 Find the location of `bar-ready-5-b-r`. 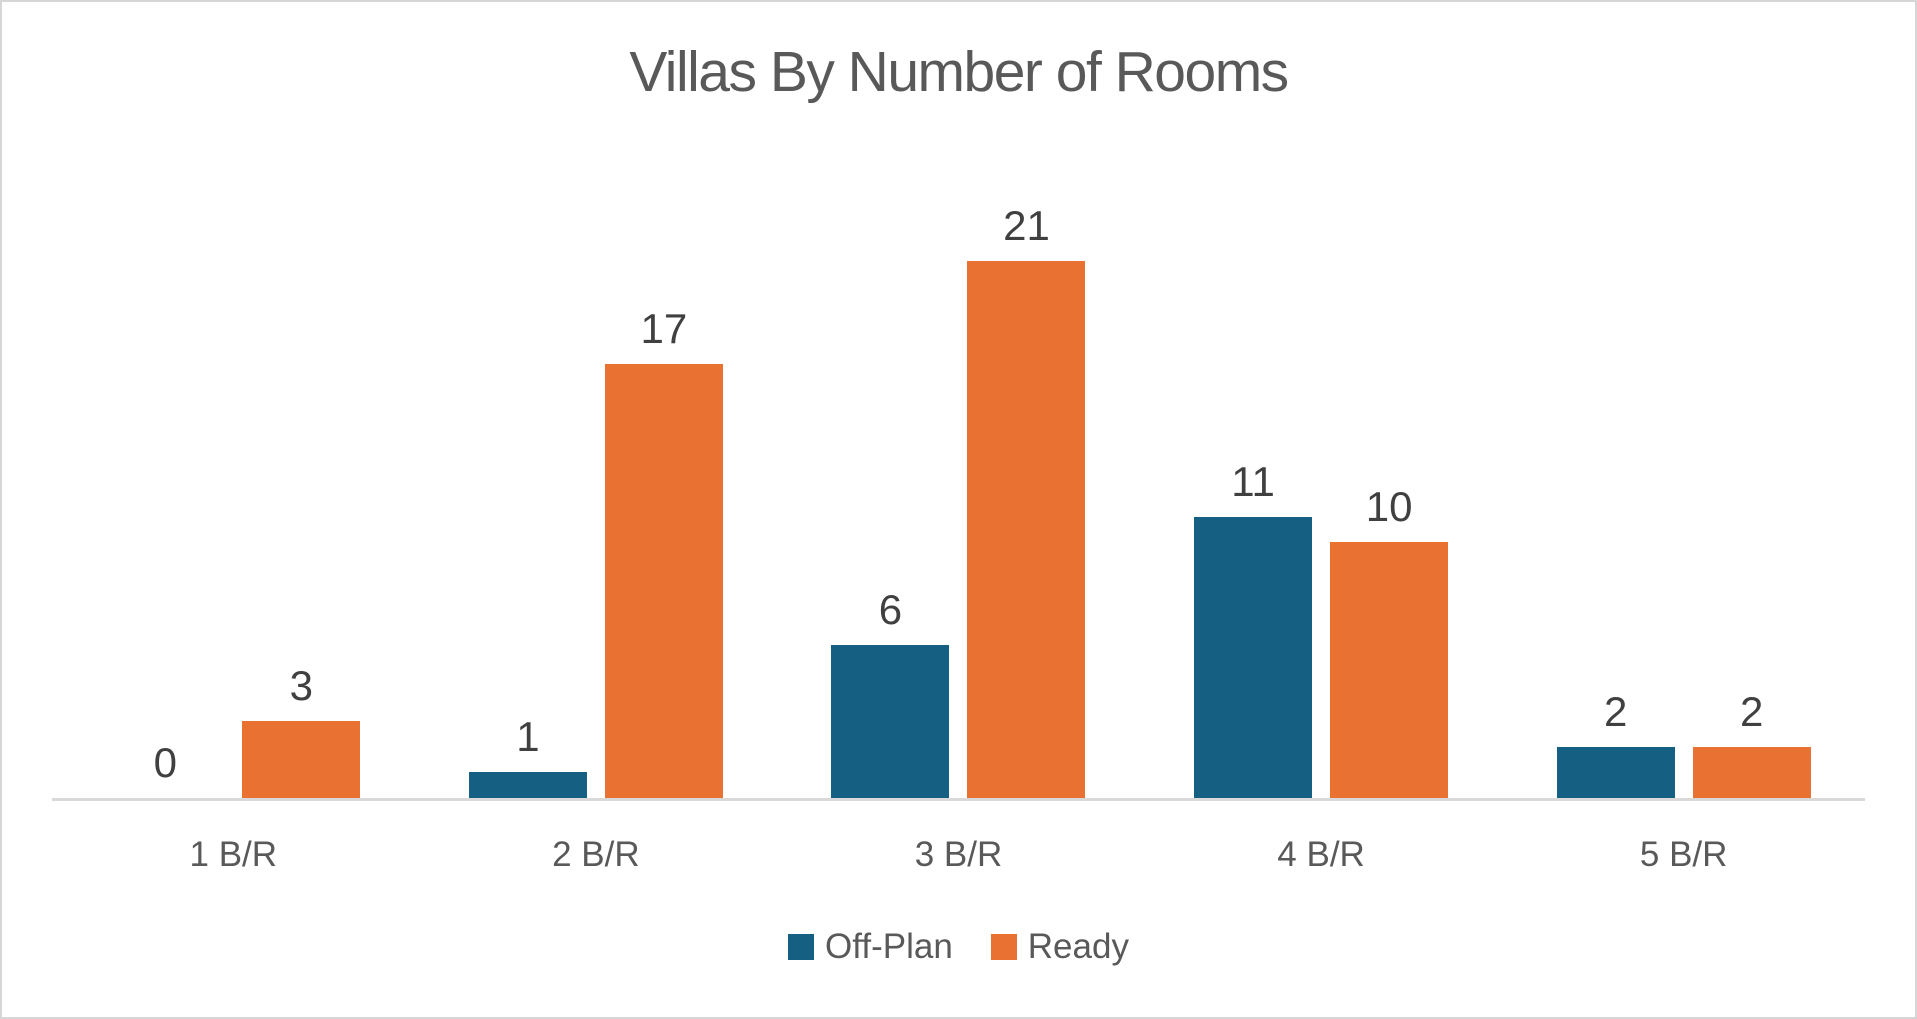

bar-ready-5-b-r is located at coordinates (1751, 772).